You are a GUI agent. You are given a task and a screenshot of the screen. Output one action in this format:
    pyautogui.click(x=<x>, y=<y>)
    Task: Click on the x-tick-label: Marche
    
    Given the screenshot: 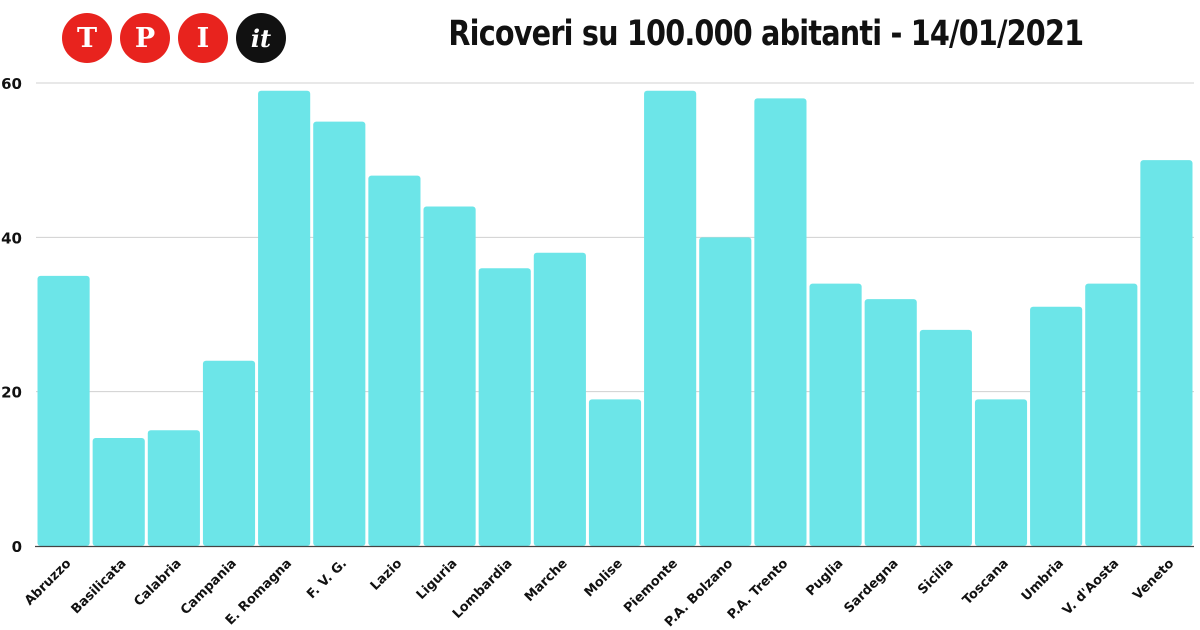 What is the action you would take?
    pyautogui.click(x=546, y=580)
    